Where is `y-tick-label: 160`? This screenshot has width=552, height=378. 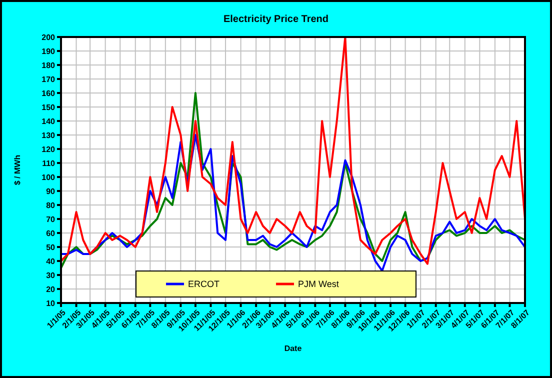
y-tick-label: 160 is located at coordinates (49, 93).